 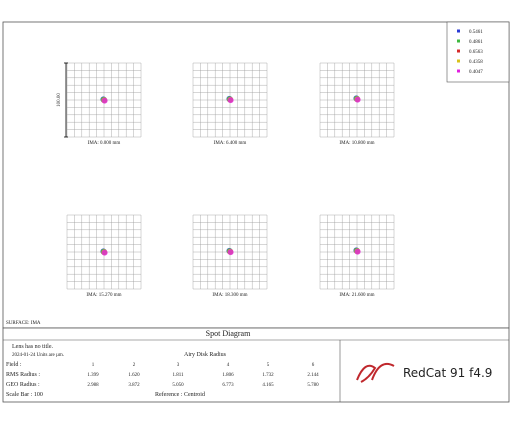 I want to click on date-units: 2024-01-24 Units are µm., so click(x=38, y=355).